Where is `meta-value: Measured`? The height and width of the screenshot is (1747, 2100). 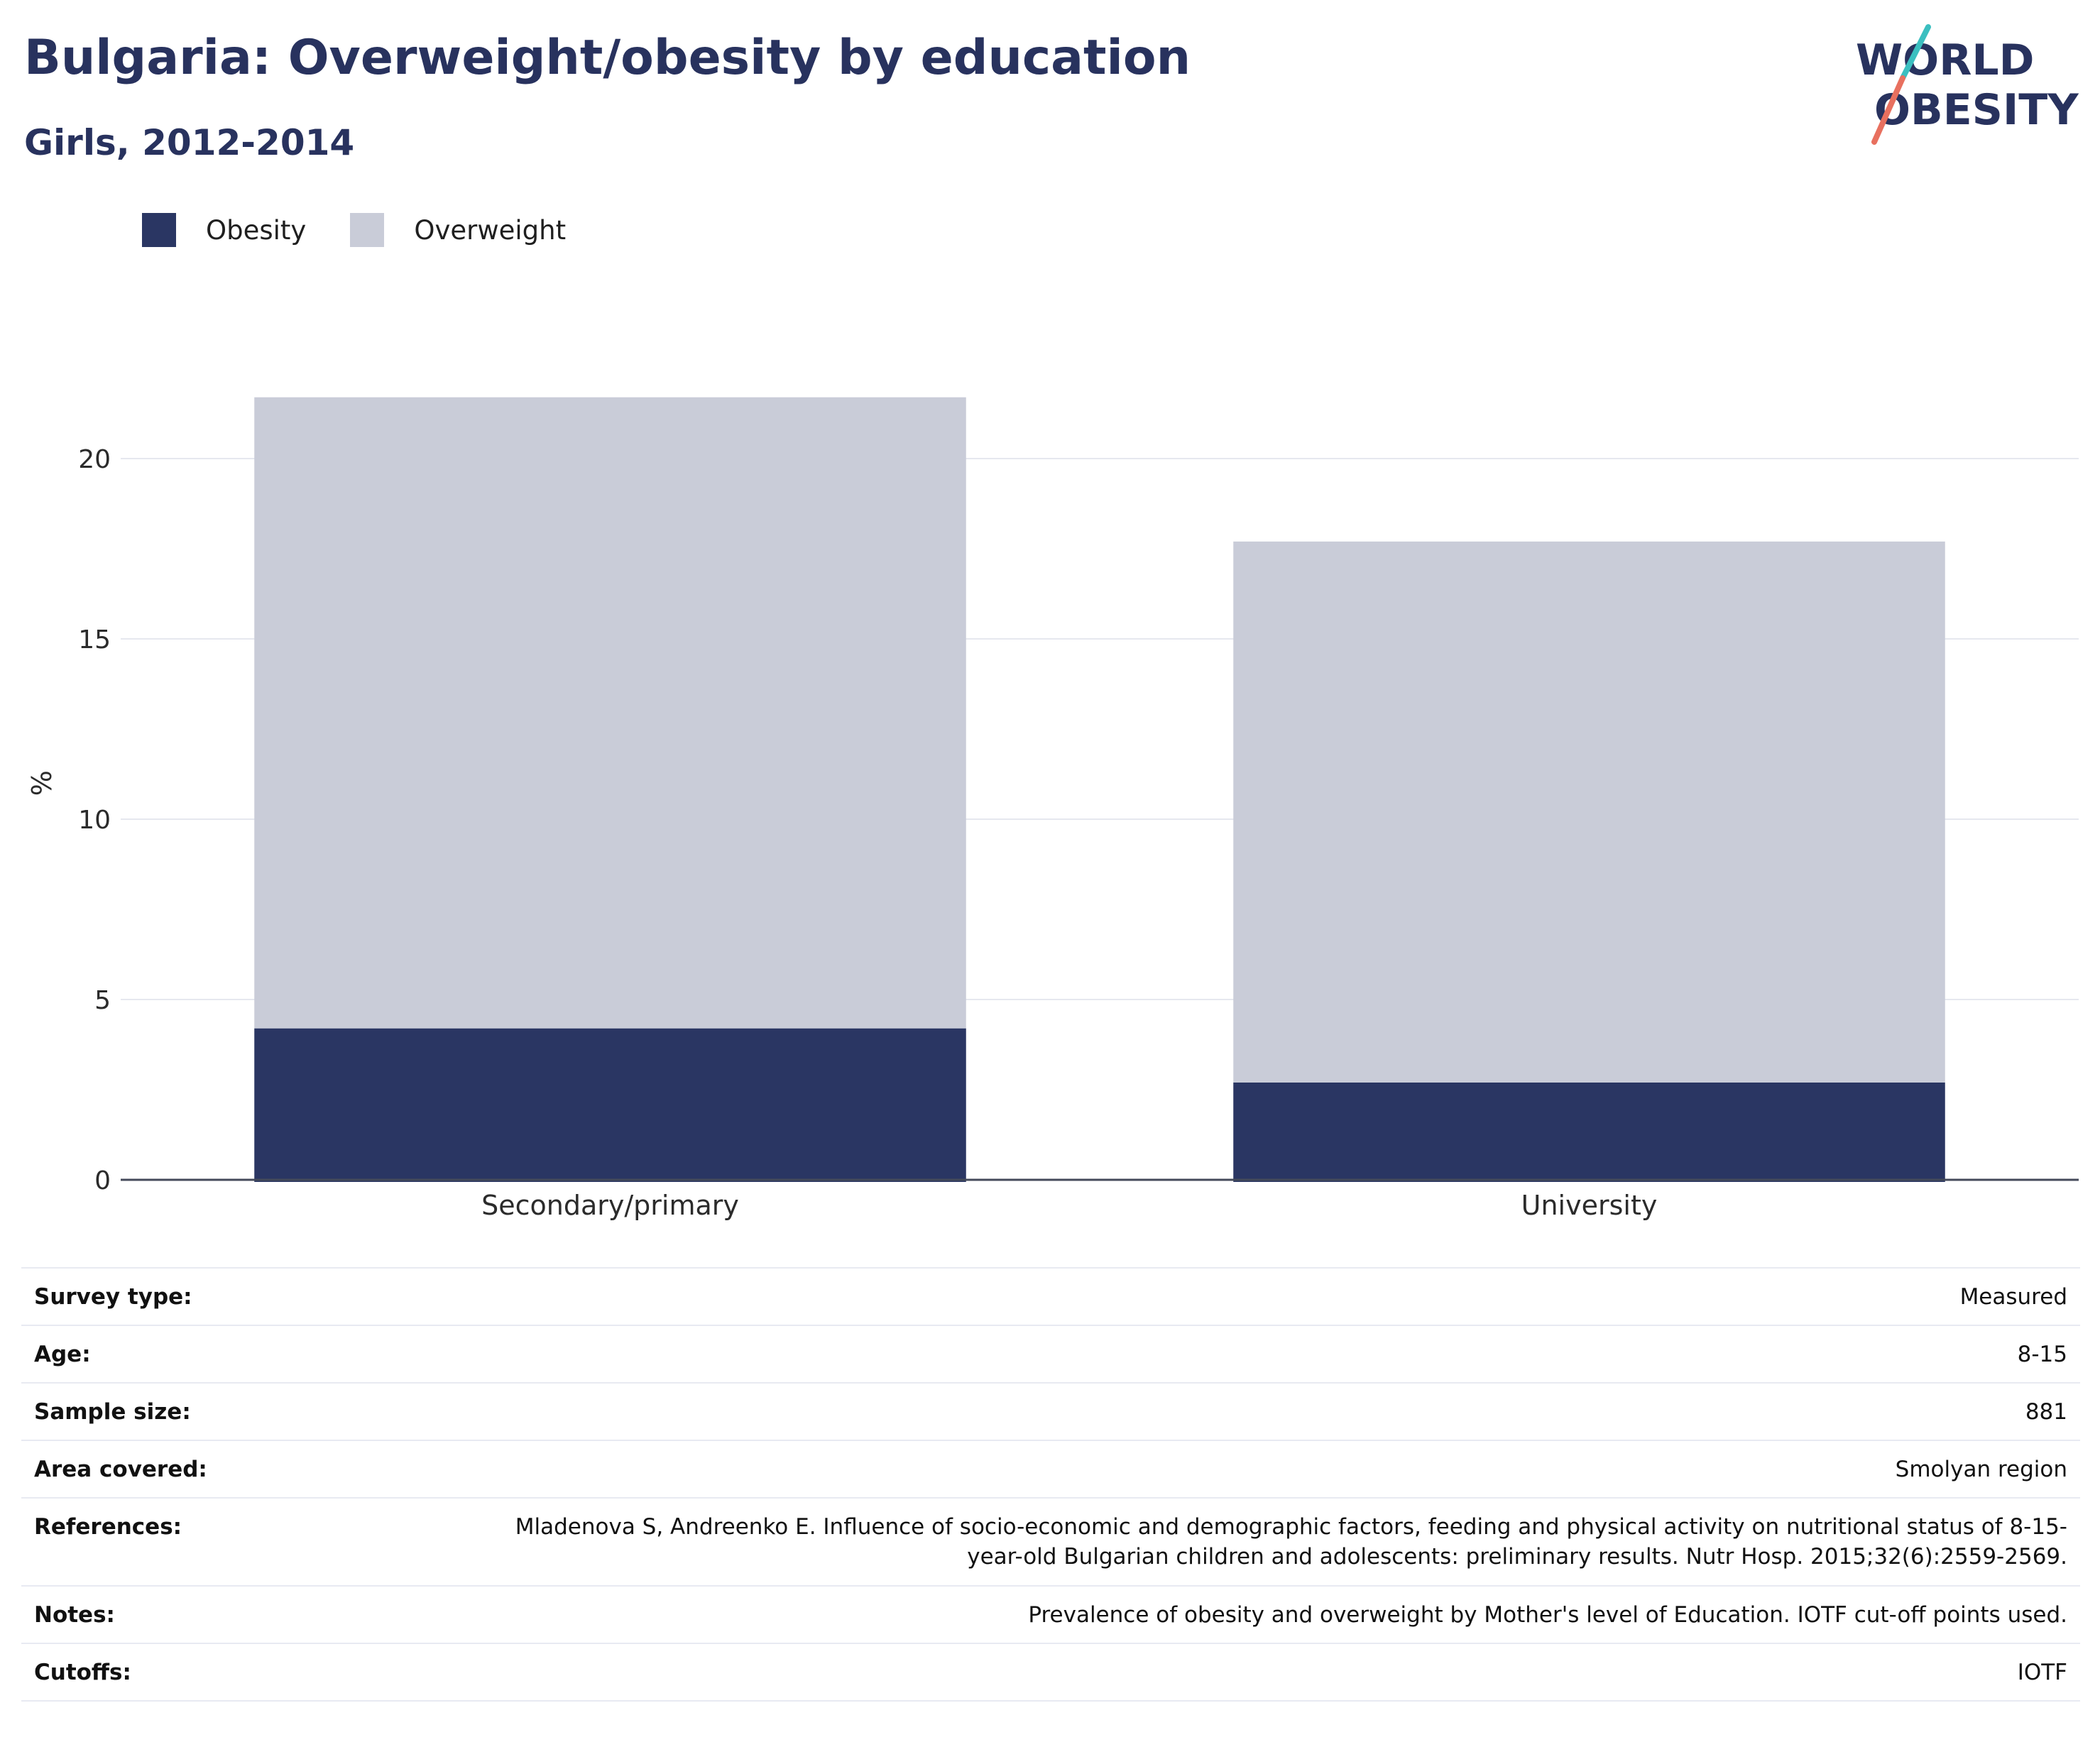 meta-value: Measured is located at coordinates (2013, 1296).